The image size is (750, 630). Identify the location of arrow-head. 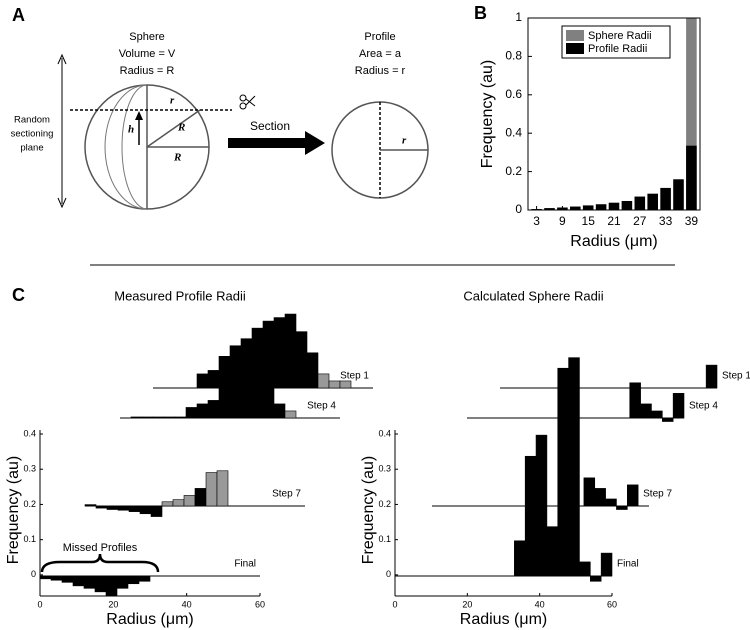
(62, 131).